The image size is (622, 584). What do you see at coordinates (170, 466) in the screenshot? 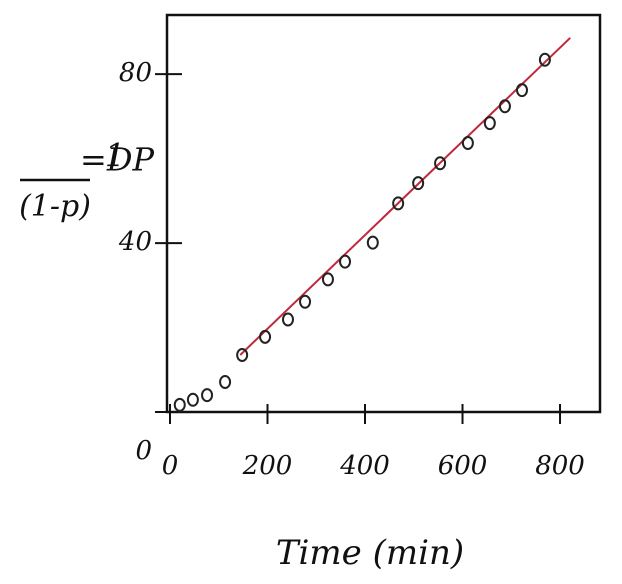
I see `x-tick-label: 0` at bounding box center [170, 466].